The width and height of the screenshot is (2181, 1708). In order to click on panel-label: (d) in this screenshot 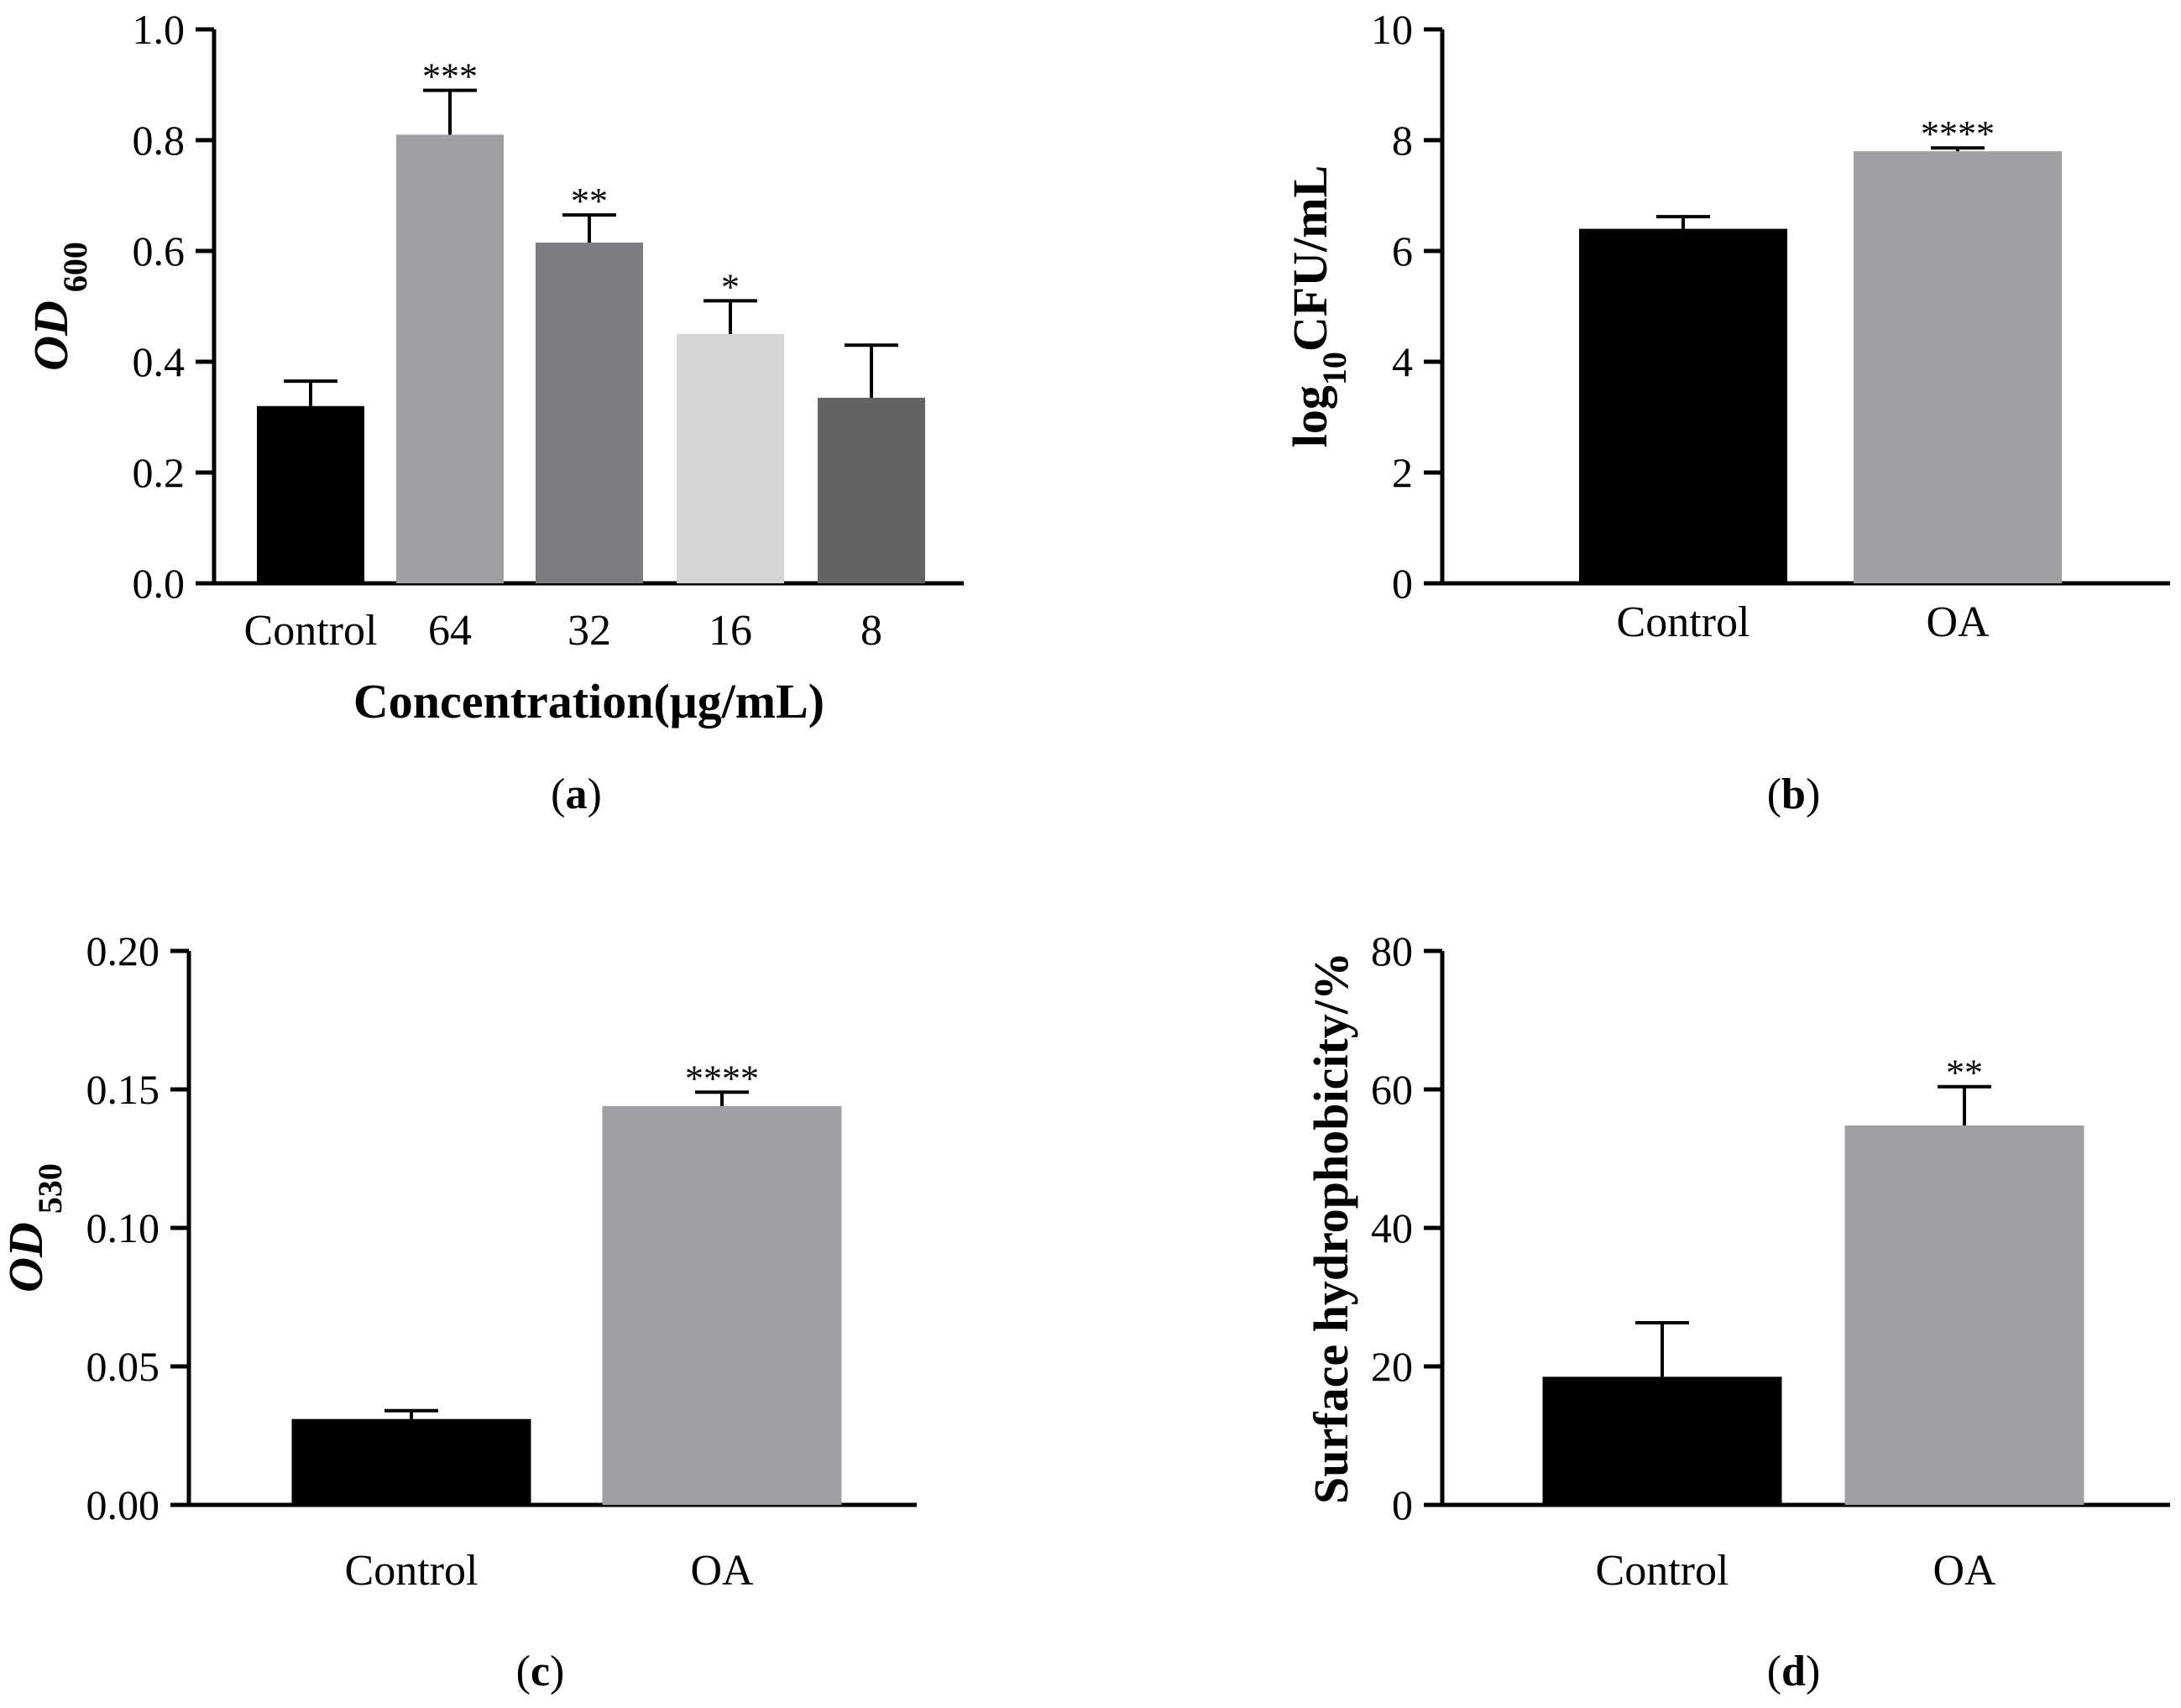, I will do `click(1794, 1671)`.